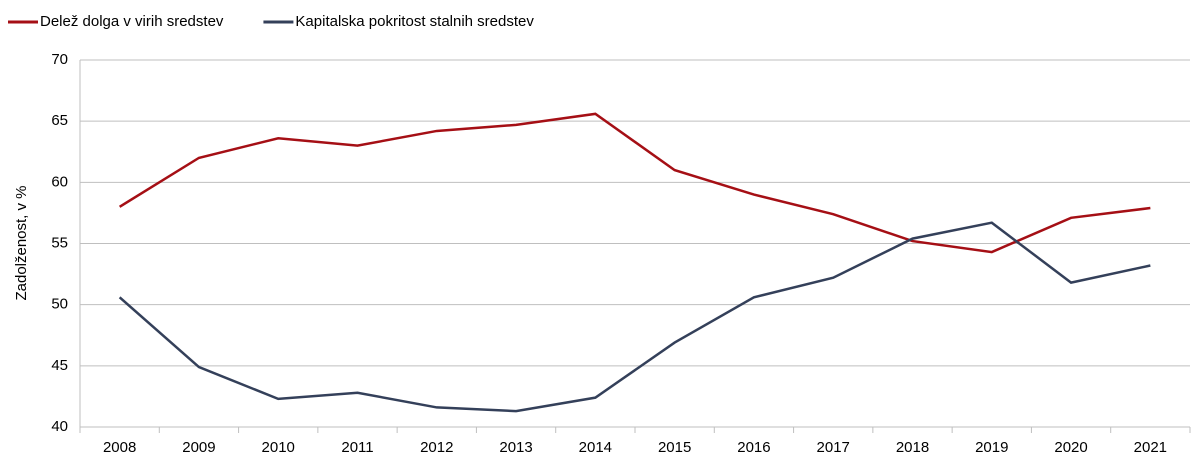 The width and height of the screenshot is (1200, 460). What do you see at coordinates (198, 447) in the screenshot?
I see `x-tick-label: 2009` at bounding box center [198, 447].